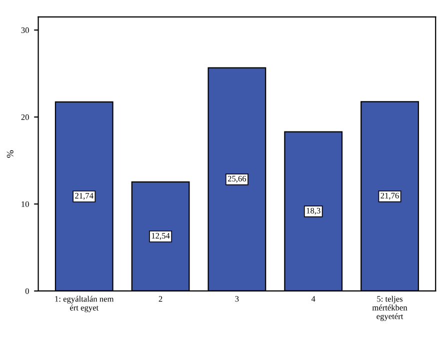 This screenshot has height=354, width=440. Describe the element at coordinates (84, 196) in the screenshot. I see `data-label: 21,74` at that location.